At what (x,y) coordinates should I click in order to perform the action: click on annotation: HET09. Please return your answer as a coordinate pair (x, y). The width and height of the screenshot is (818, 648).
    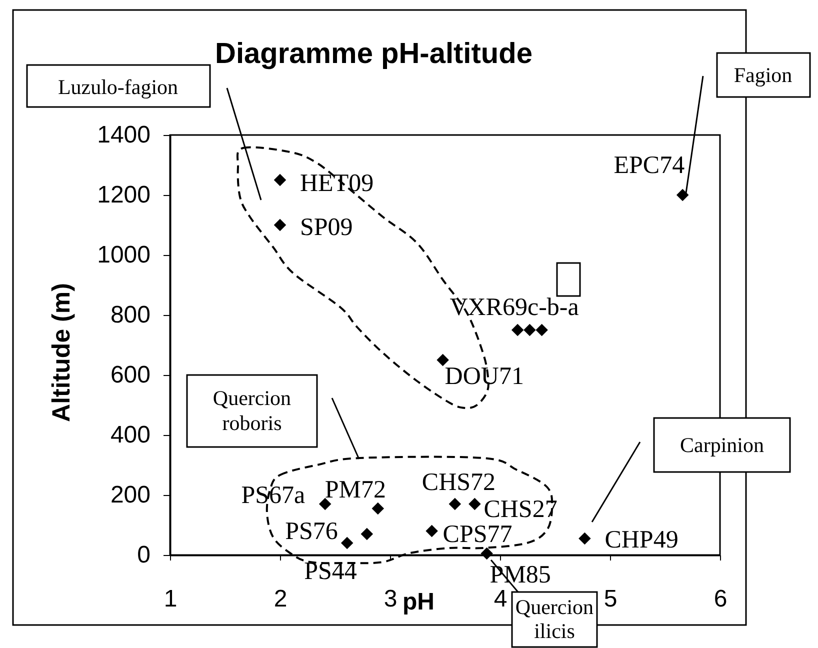
    Looking at the image, I should click on (337, 183).